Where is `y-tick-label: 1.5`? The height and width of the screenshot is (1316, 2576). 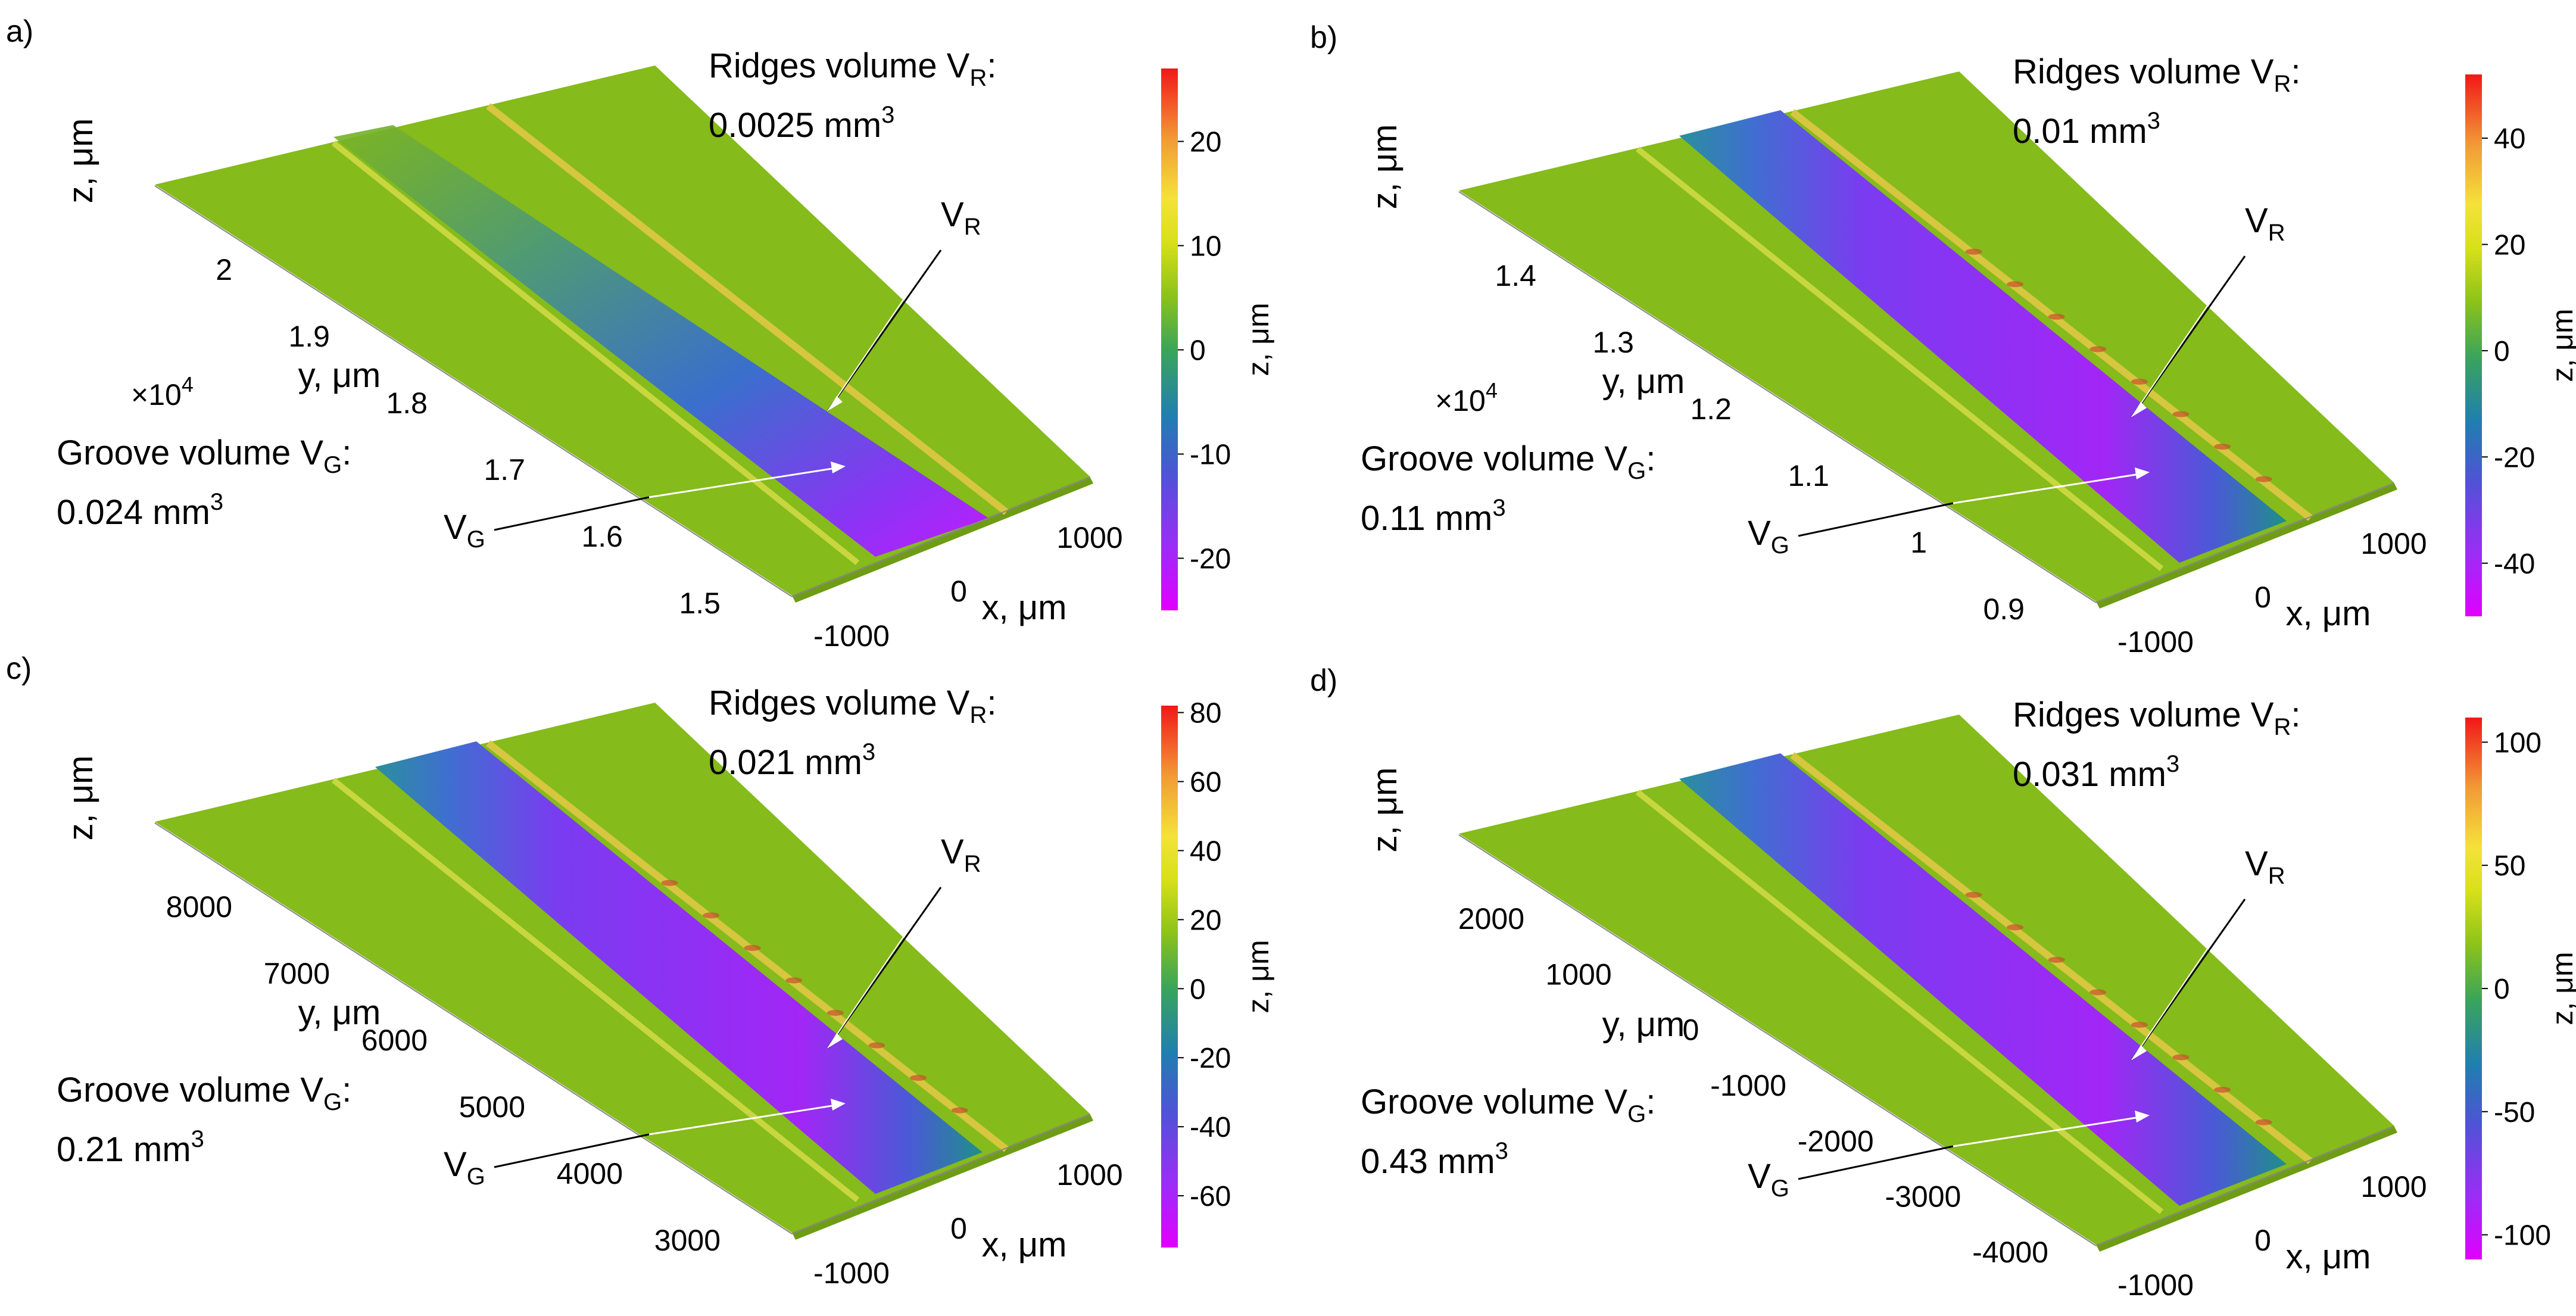
y-tick-label: 1.5 is located at coordinates (700, 603).